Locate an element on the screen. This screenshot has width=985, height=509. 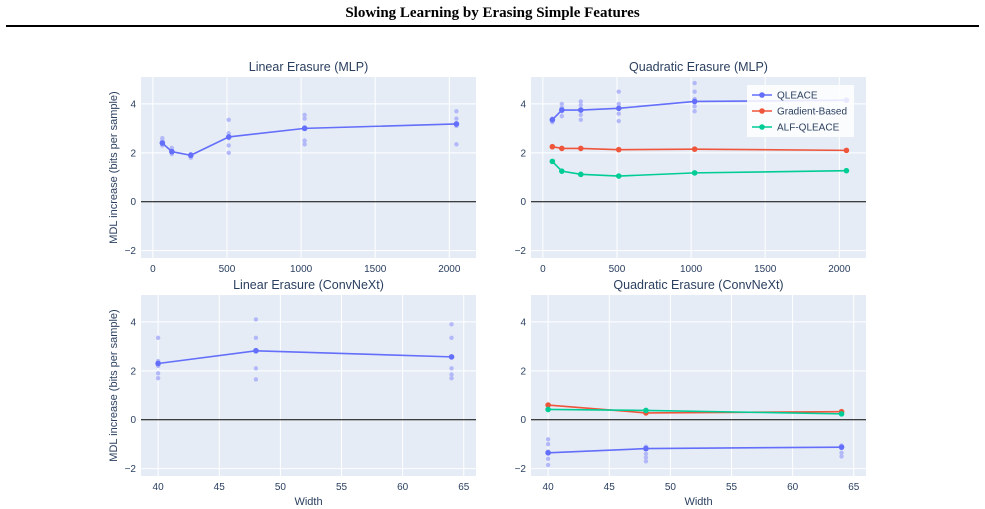
legend: QLEACE Gradient-Based ALF-QLEACE is located at coordinates (800, 111).